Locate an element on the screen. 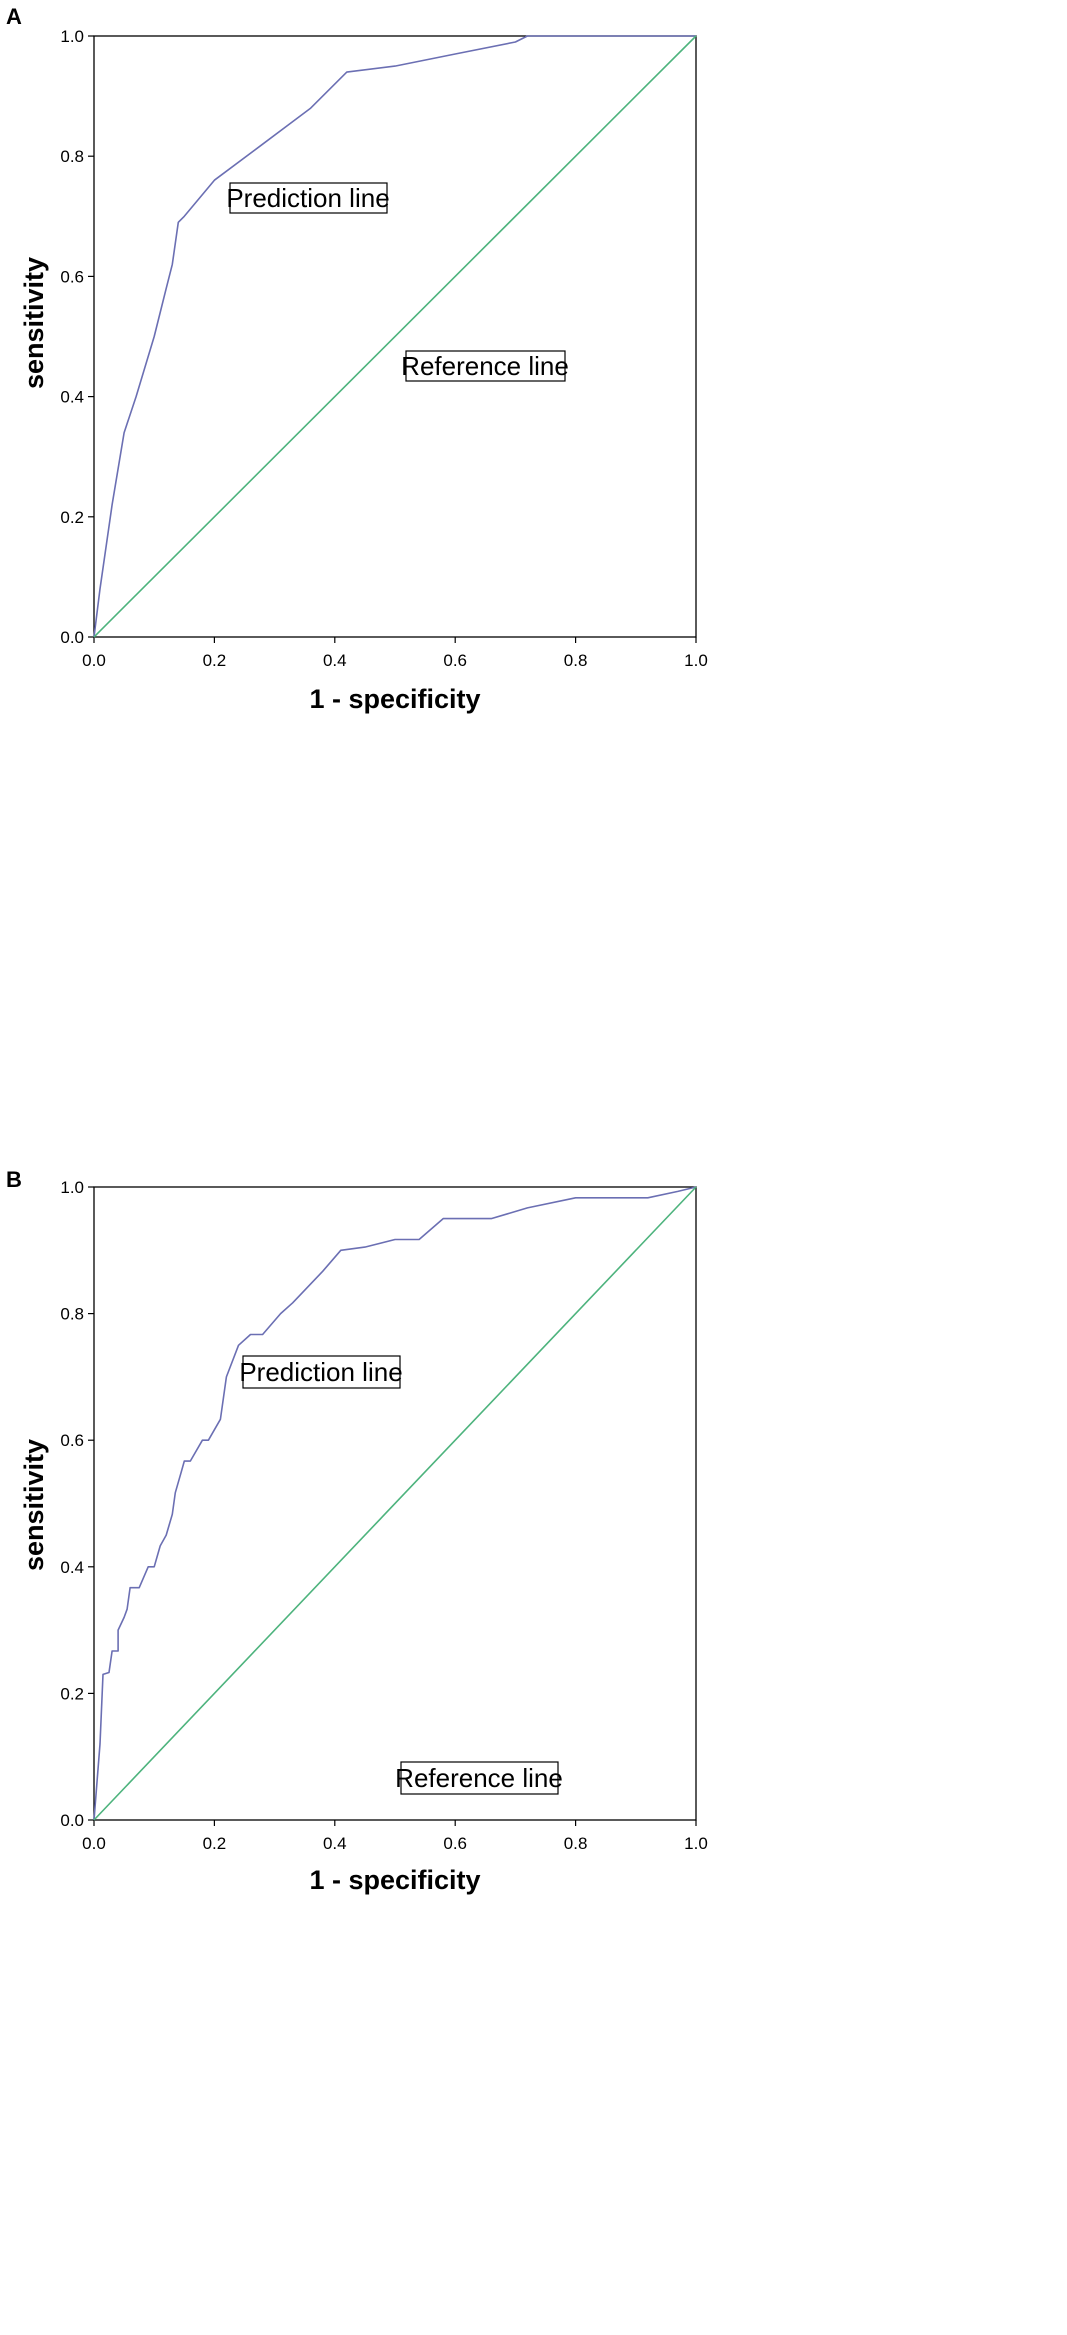  roc-curve-line is located at coordinates (394, 336).